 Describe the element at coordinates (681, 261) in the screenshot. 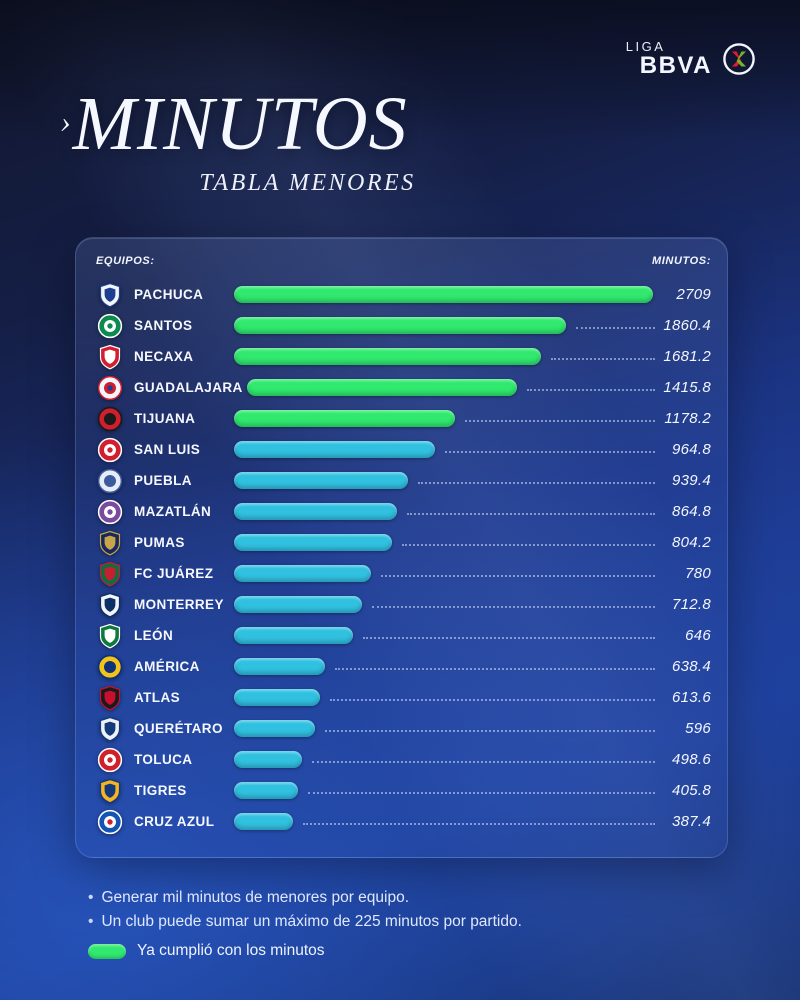

I see `column-header-minutos: MINUTOS:` at that location.